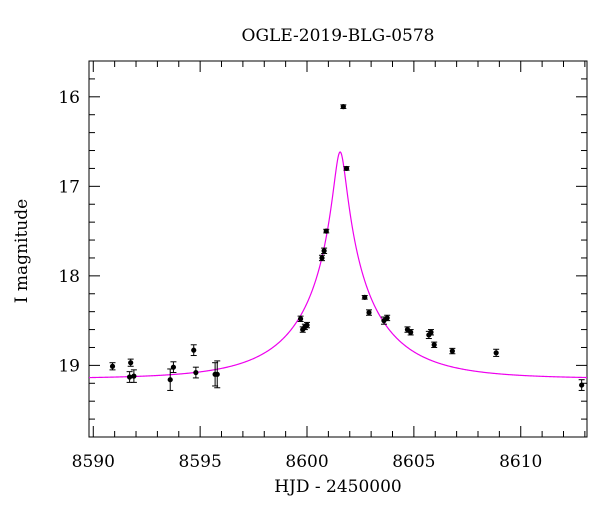 The image size is (600, 516). I want to click on x-tick-label: 8610, so click(520, 462).